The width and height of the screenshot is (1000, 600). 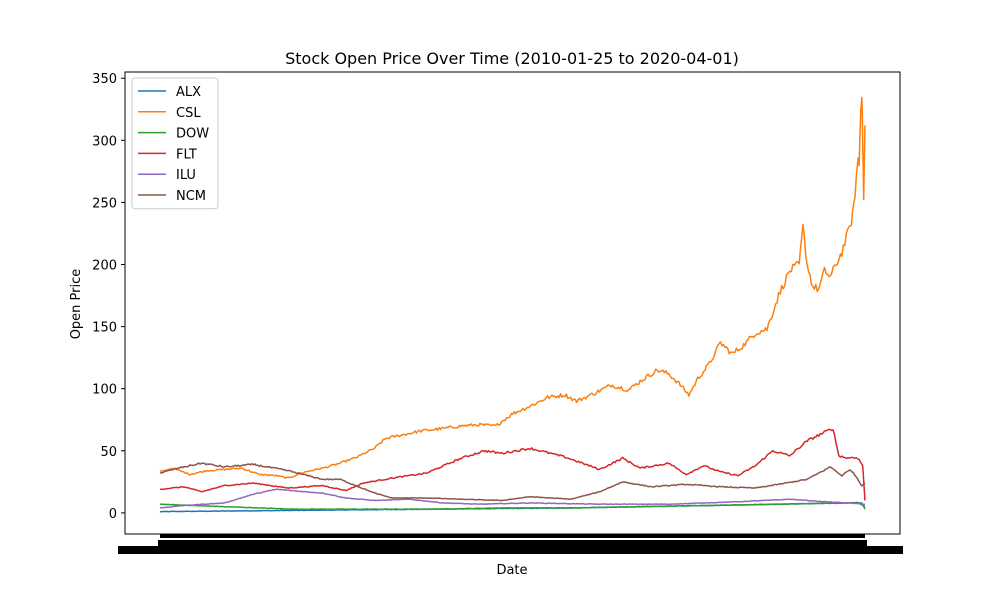 I want to click on legend-label-csl: CSL, so click(x=188, y=113).